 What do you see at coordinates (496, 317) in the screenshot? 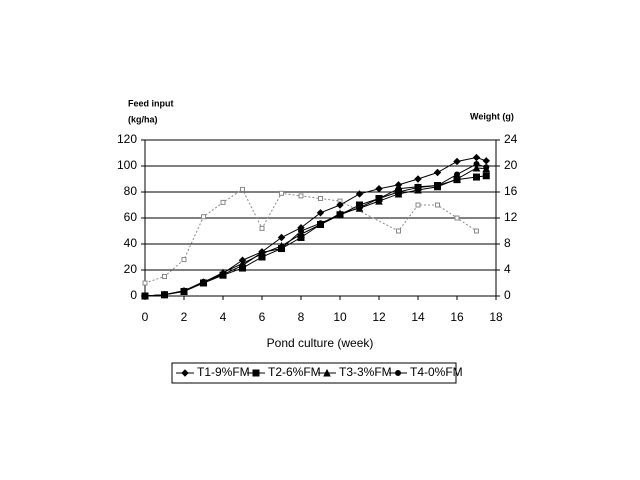
I see `x-tick-label: 18` at bounding box center [496, 317].